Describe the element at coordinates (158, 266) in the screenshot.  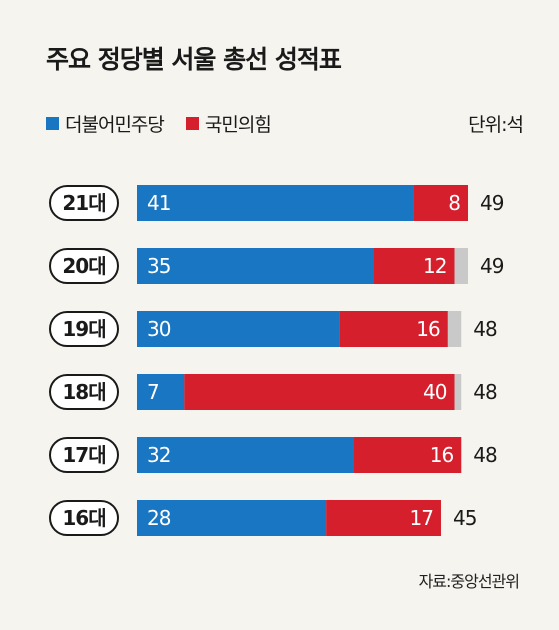
I see `bar-value-party-a: 35` at that location.